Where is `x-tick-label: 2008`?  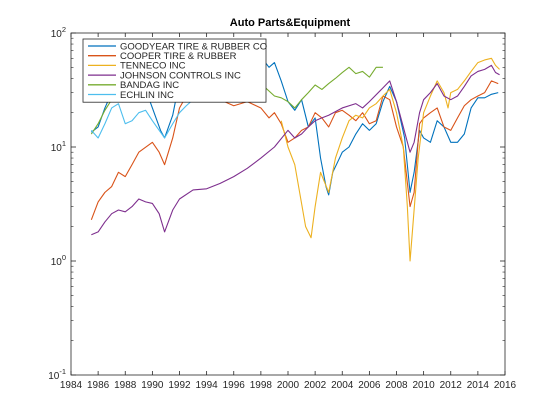 x-tick-label: 2008 is located at coordinates (396, 385).